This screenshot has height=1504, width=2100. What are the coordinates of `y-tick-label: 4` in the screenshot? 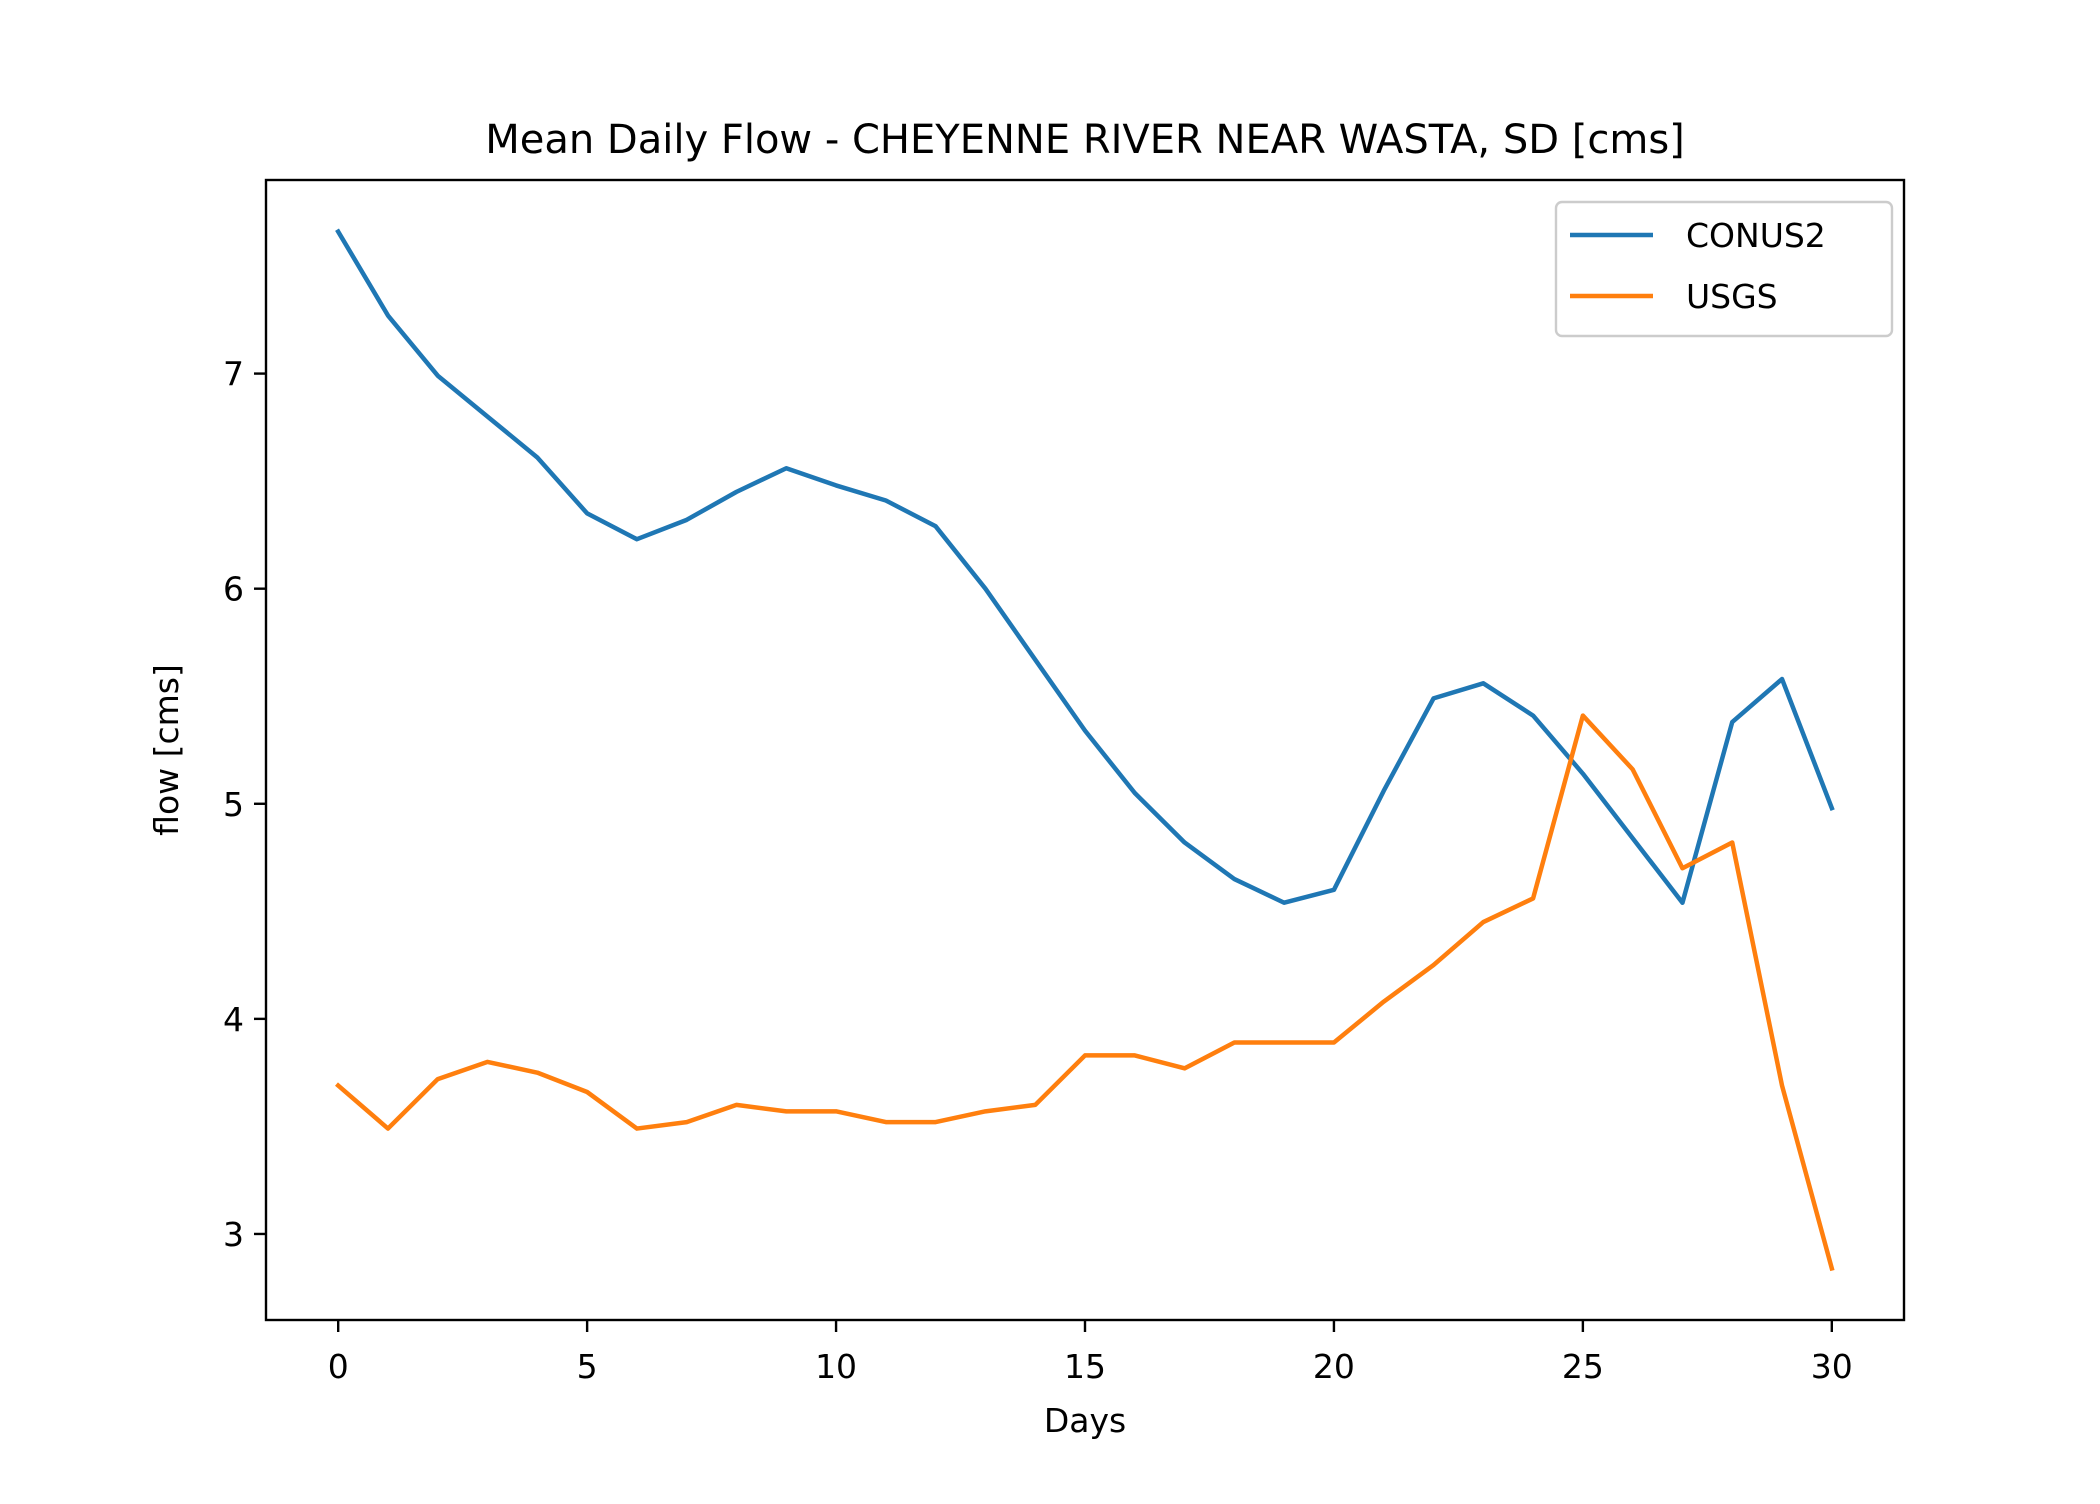 It's located at (233, 1019).